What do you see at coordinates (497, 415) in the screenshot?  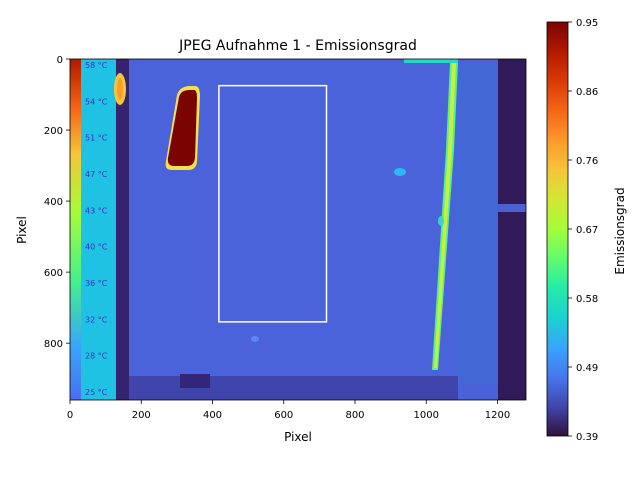 I see `x-tick-label: 1200` at bounding box center [497, 415].